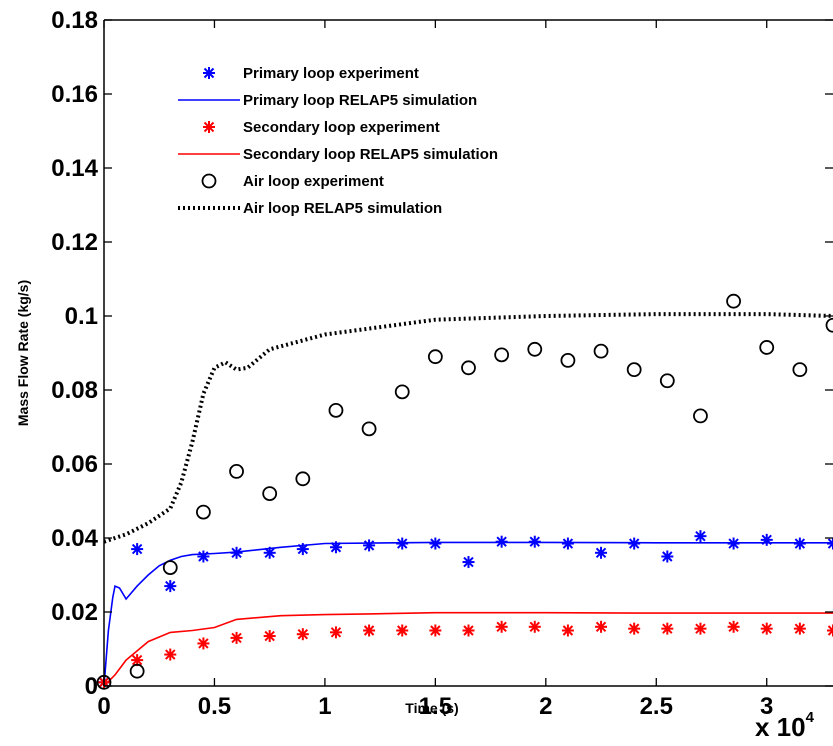  Describe the element at coordinates (74, 612) in the screenshot. I see `y-tick-label-2: 0.02` at that location.